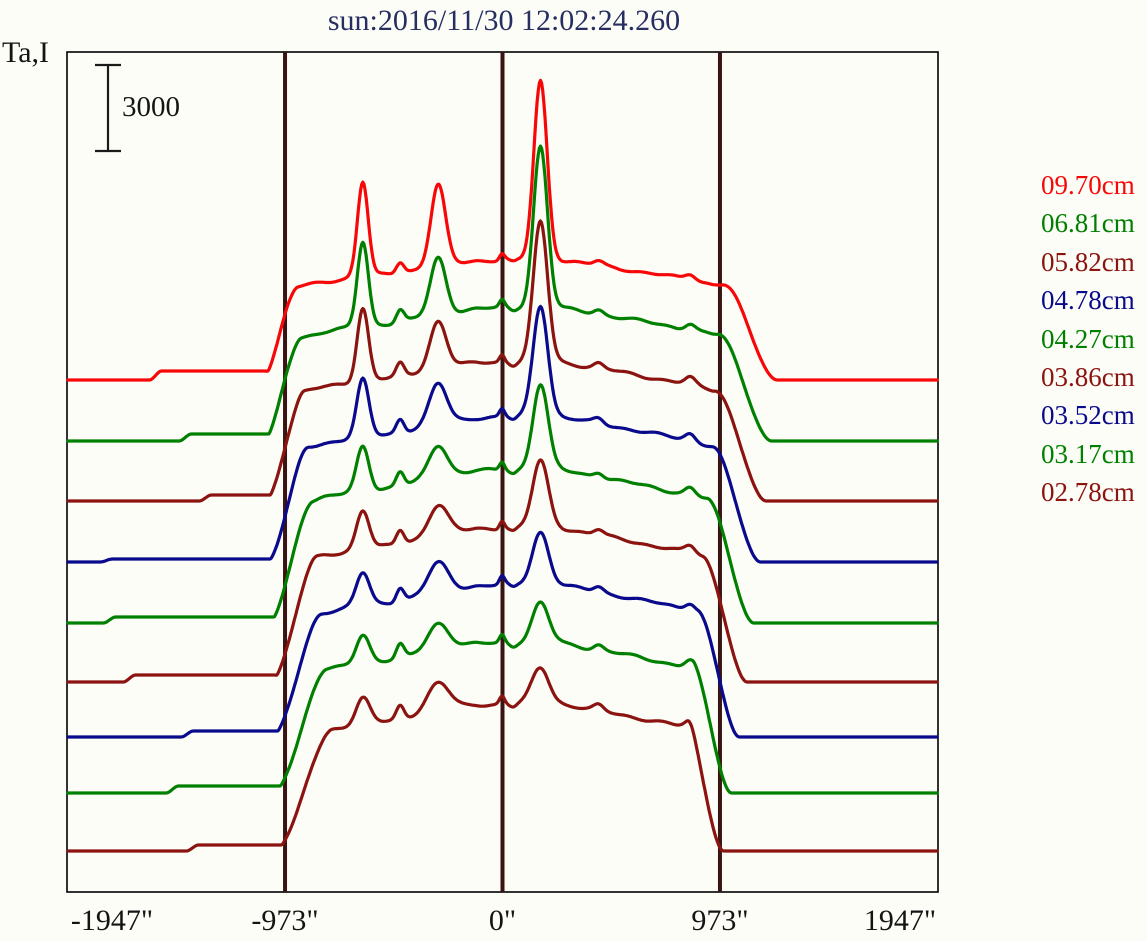  I want to click on x-tick-label-973: 973", so click(720, 920).